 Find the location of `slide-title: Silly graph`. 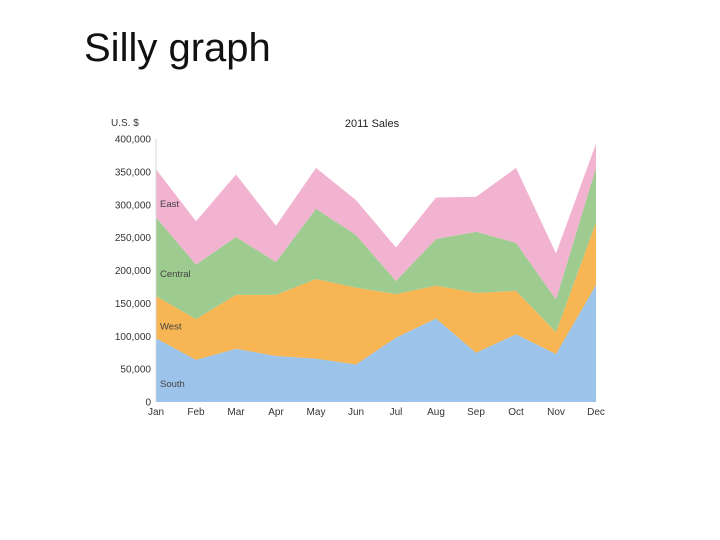

slide-title: Silly graph is located at coordinates (177, 48).